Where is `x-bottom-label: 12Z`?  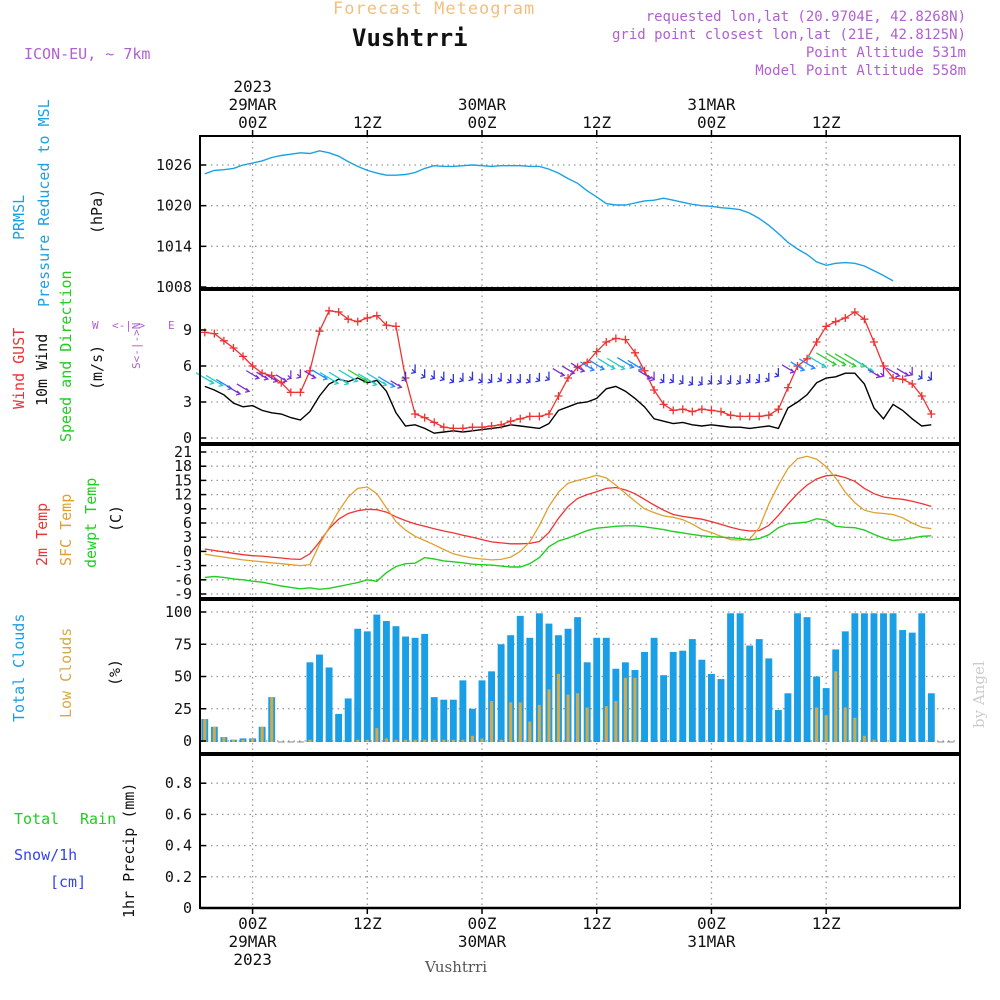 x-bottom-label: 12Z is located at coordinates (596, 923).